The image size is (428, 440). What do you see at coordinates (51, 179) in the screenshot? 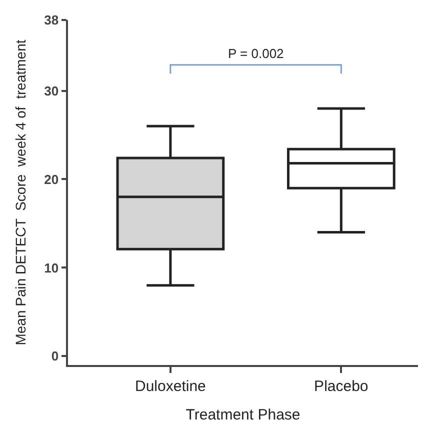
I see `y-tick-label: 20` at bounding box center [51, 179].